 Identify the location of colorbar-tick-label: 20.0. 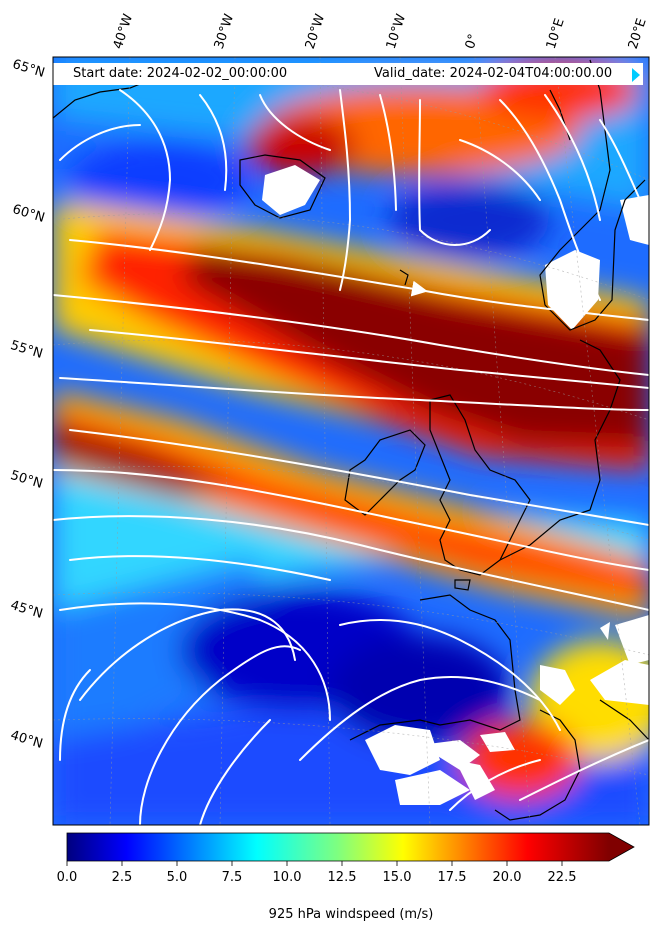
(507, 877).